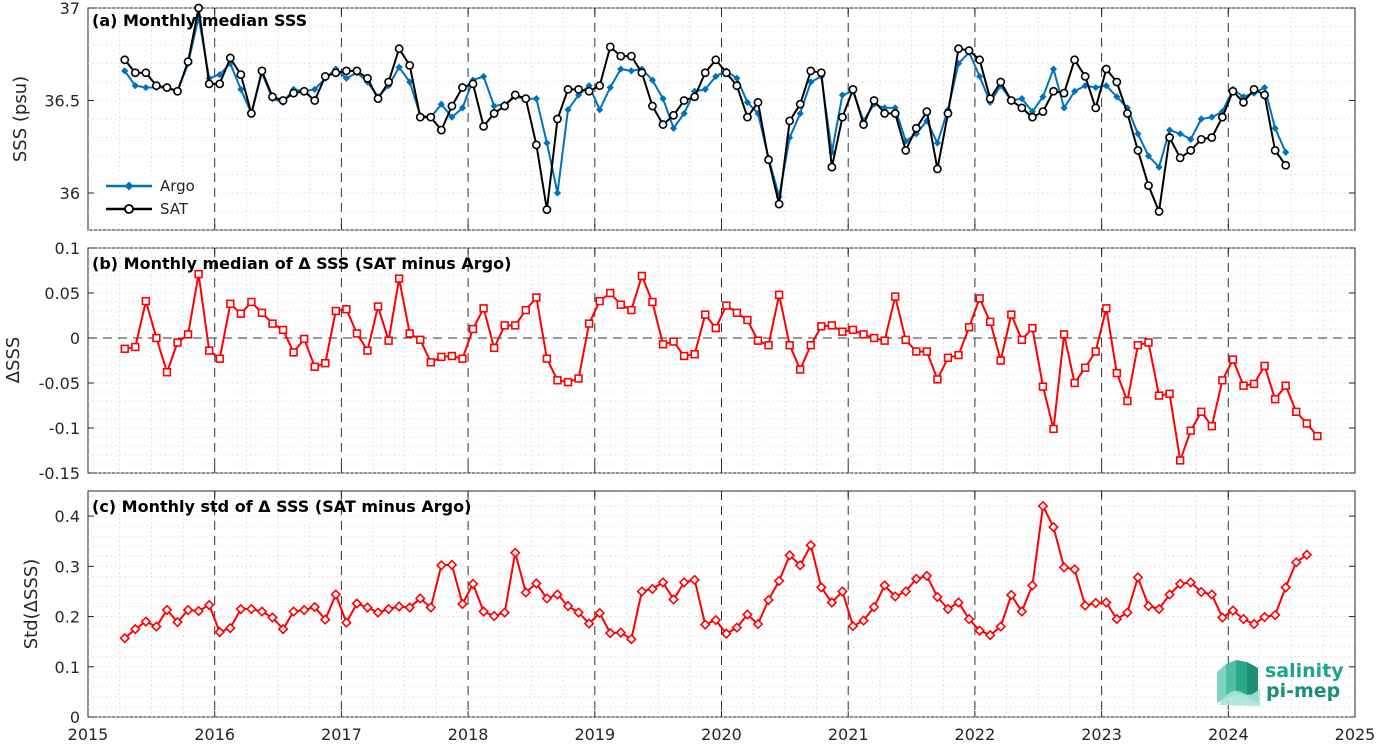 Image resolution: width=1376 pixels, height=745 pixels. What do you see at coordinates (1228, 734) in the screenshot?
I see `x-tick-label: 2024` at bounding box center [1228, 734].